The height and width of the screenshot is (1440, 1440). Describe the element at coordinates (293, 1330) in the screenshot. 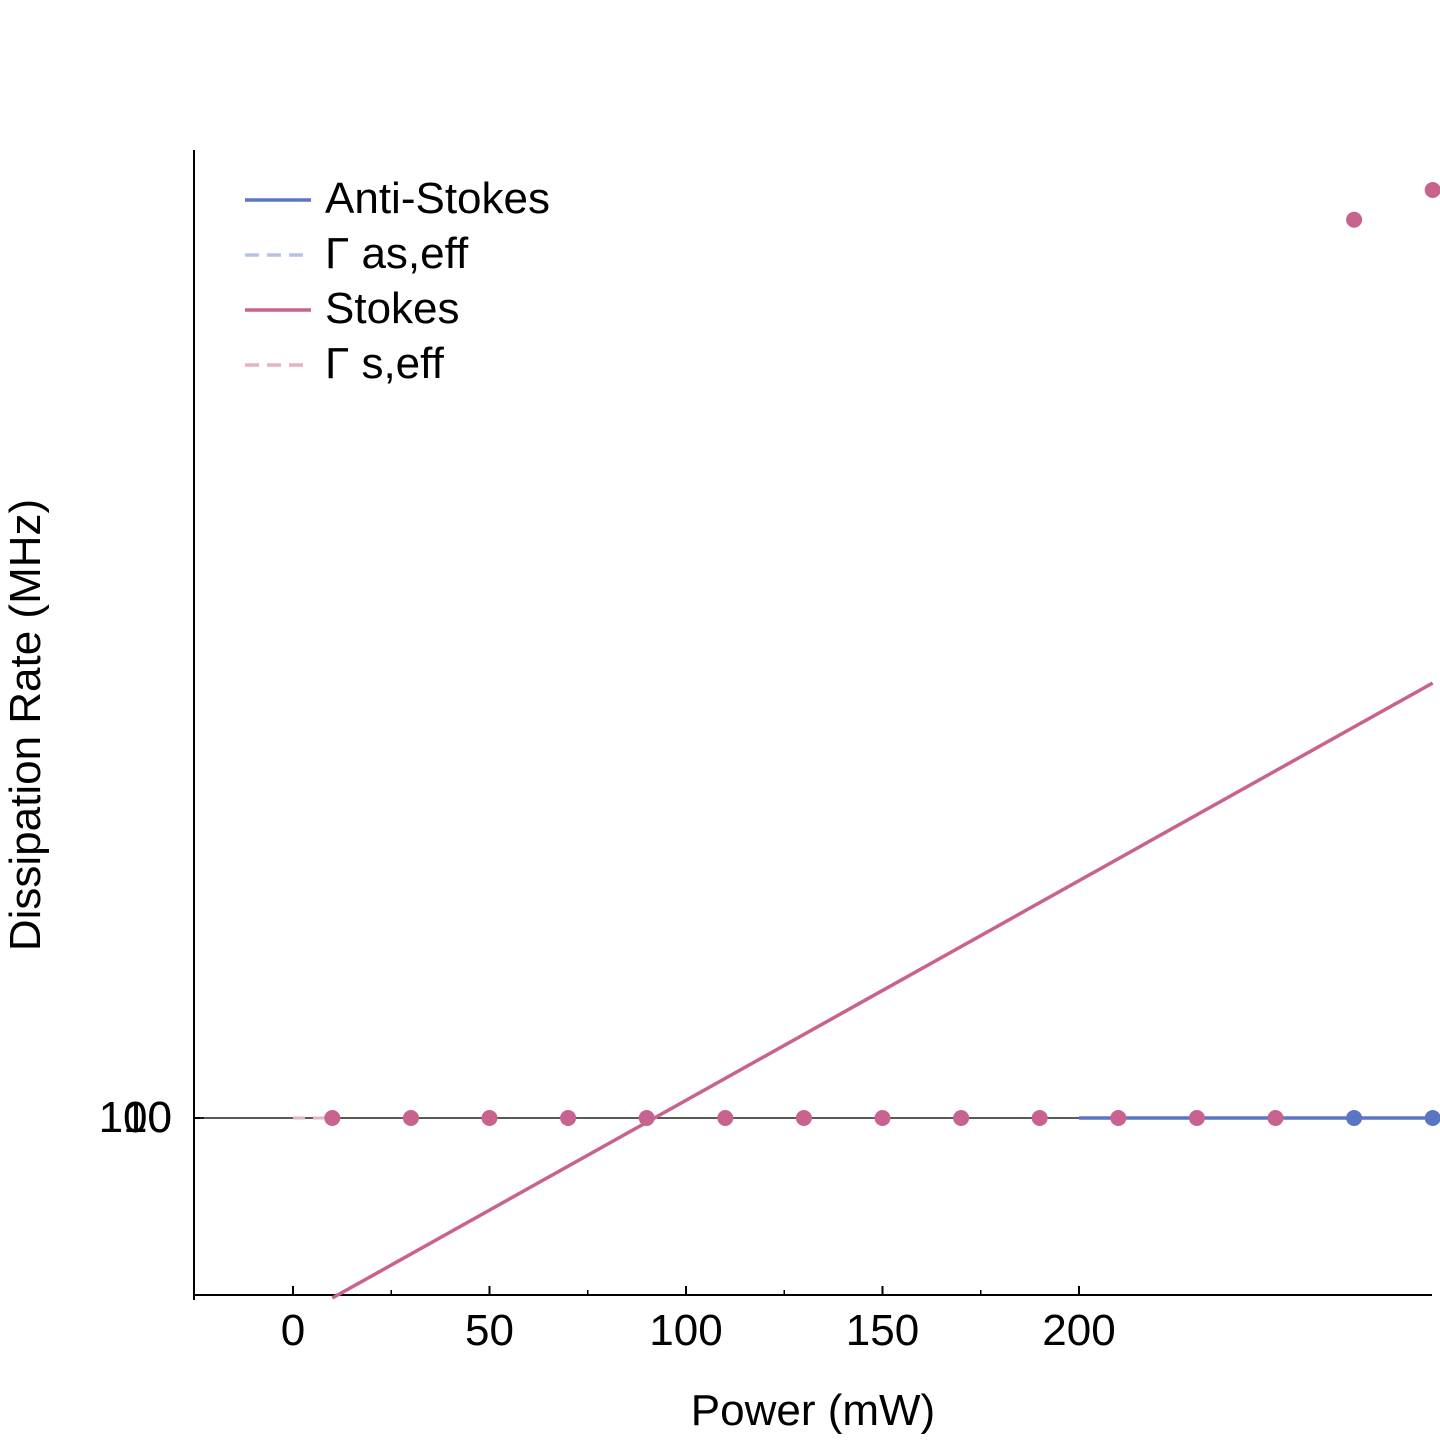

I see `x-tick-label: 0` at that location.